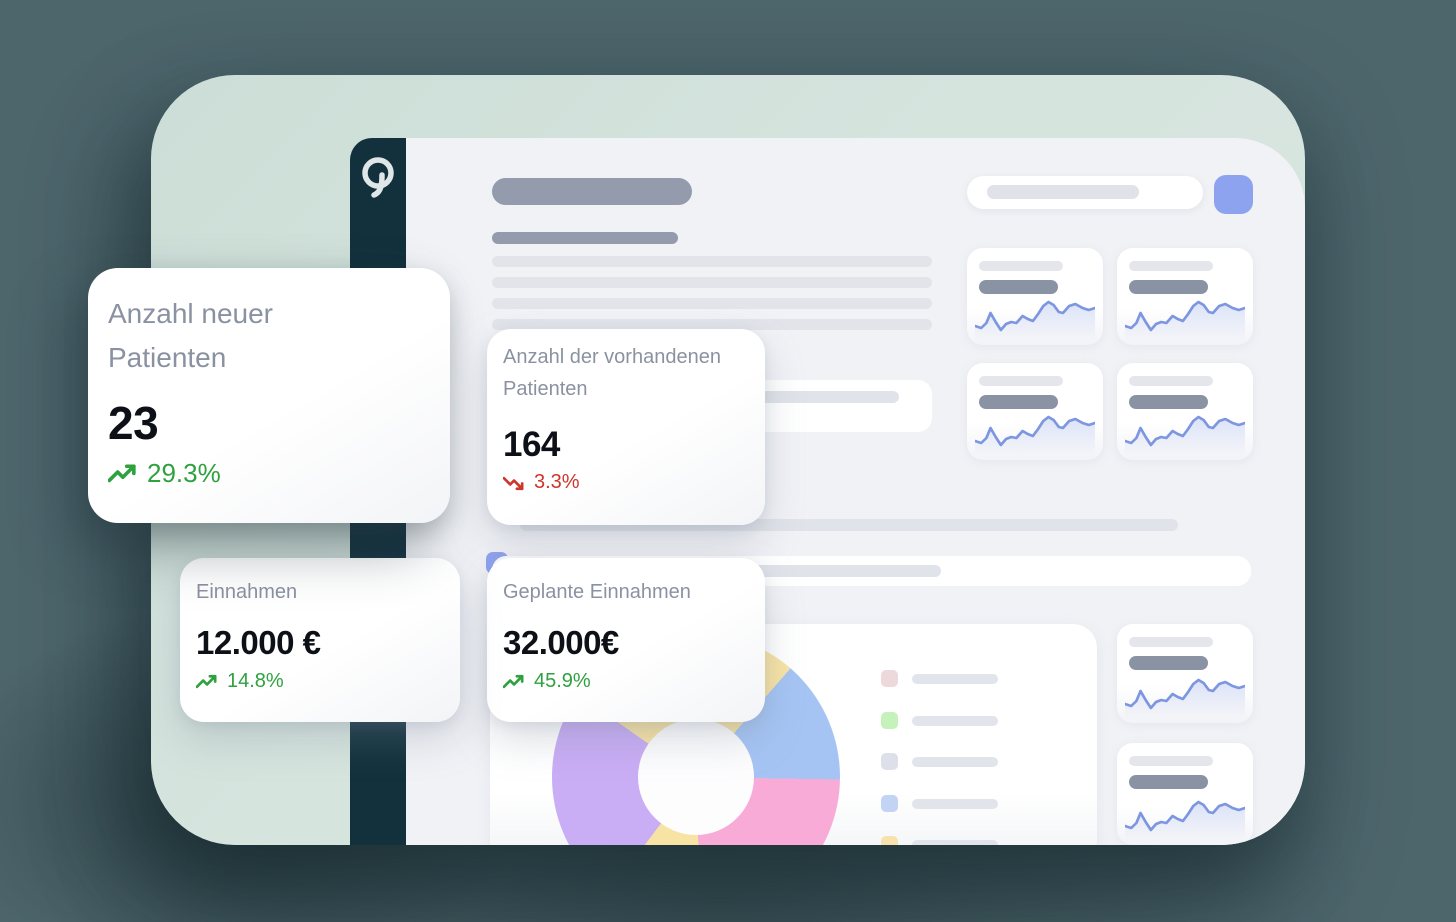 Image resolution: width=1456 pixels, height=922 pixels. Describe the element at coordinates (547, 681) in the screenshot. I see `stat-delta: 45.9%` at that location.